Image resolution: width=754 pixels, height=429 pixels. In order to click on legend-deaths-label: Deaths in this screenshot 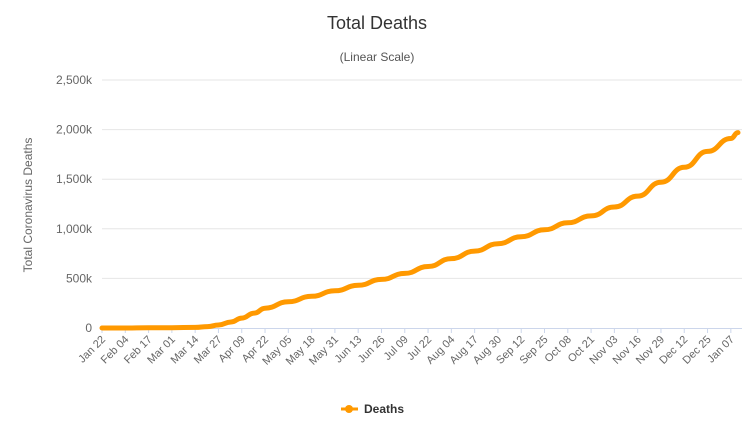, I will do `click(384, 409)`.